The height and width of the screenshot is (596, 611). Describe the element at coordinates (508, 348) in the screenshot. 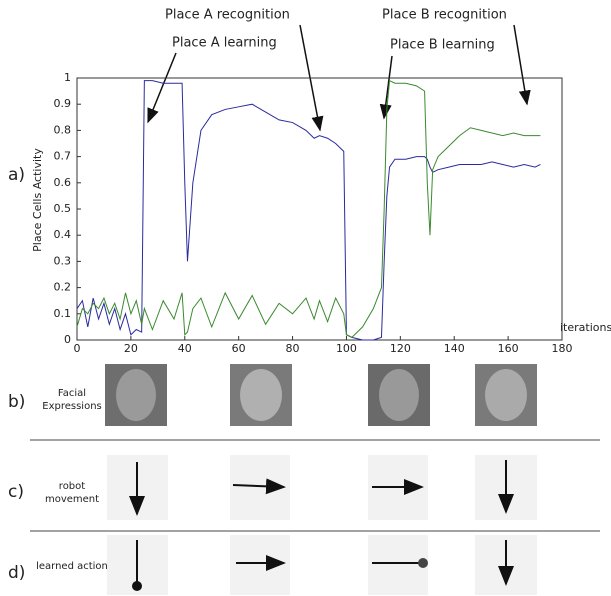

I see `x-tick-label: 160` at that location.